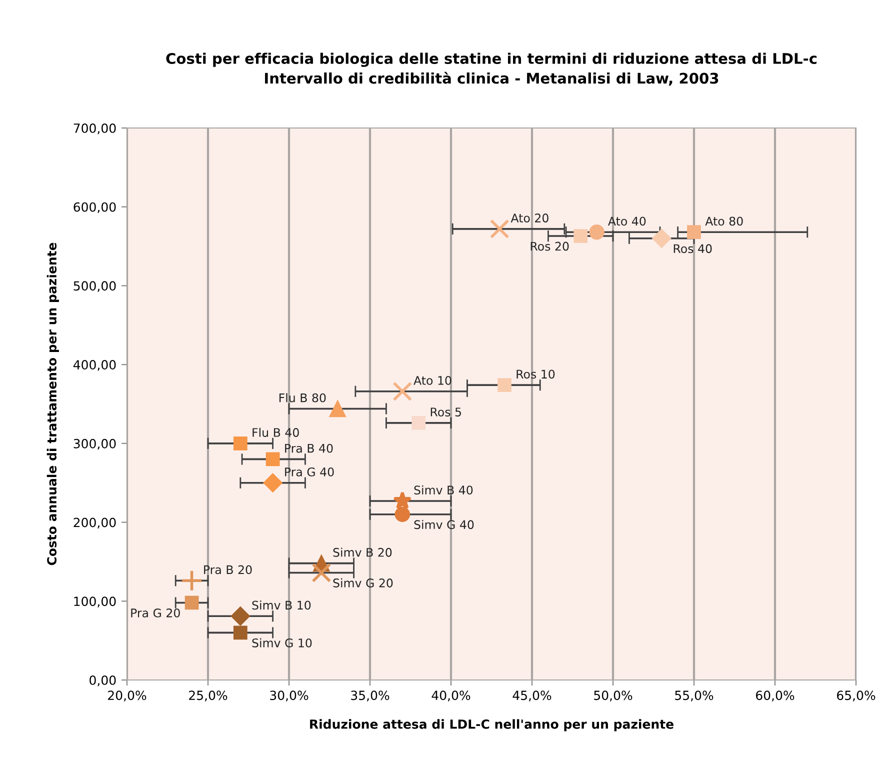 The width and height of the screenshot is (890, 776). What do you see at coordinates (535, 374) in the screenshot?
I see `series-label: Ros 10` at bounding box center [535, 374].